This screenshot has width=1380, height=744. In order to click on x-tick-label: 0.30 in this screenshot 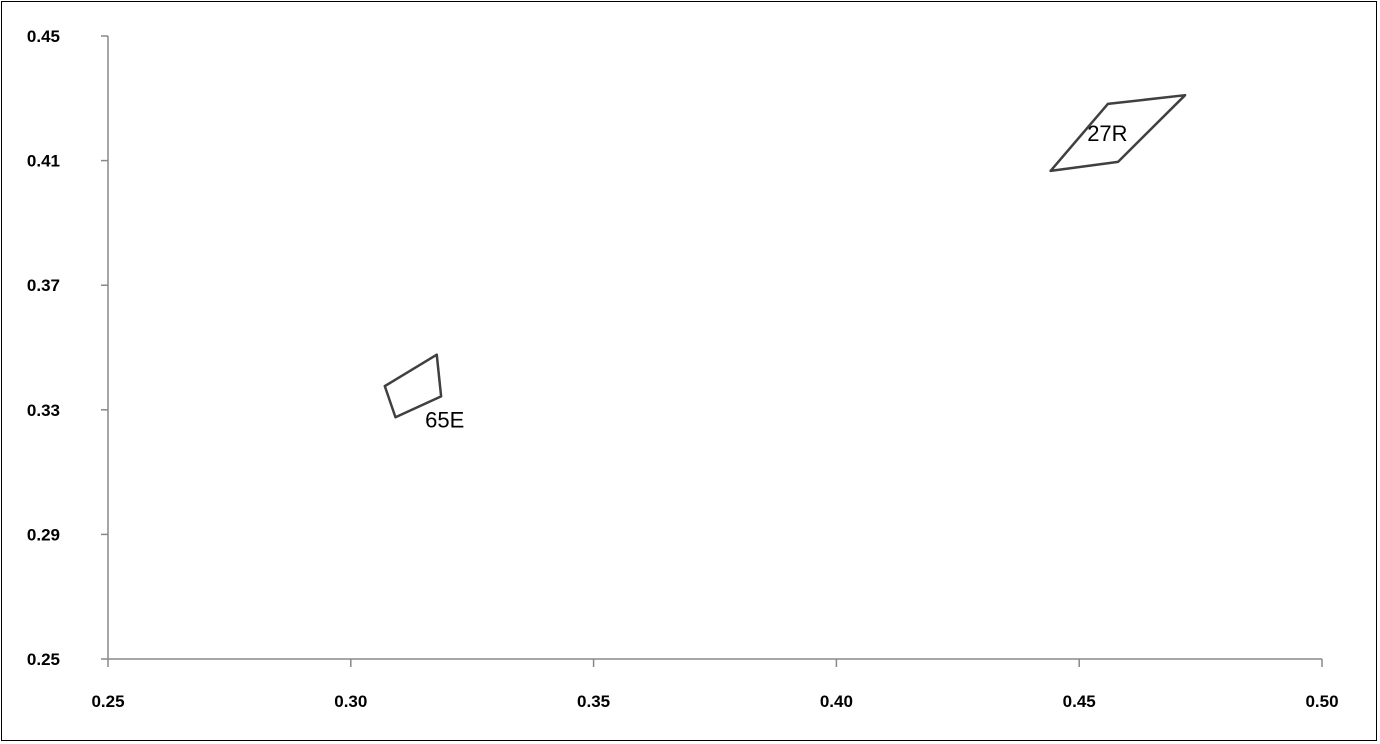, I will do `click(350, 701)`.